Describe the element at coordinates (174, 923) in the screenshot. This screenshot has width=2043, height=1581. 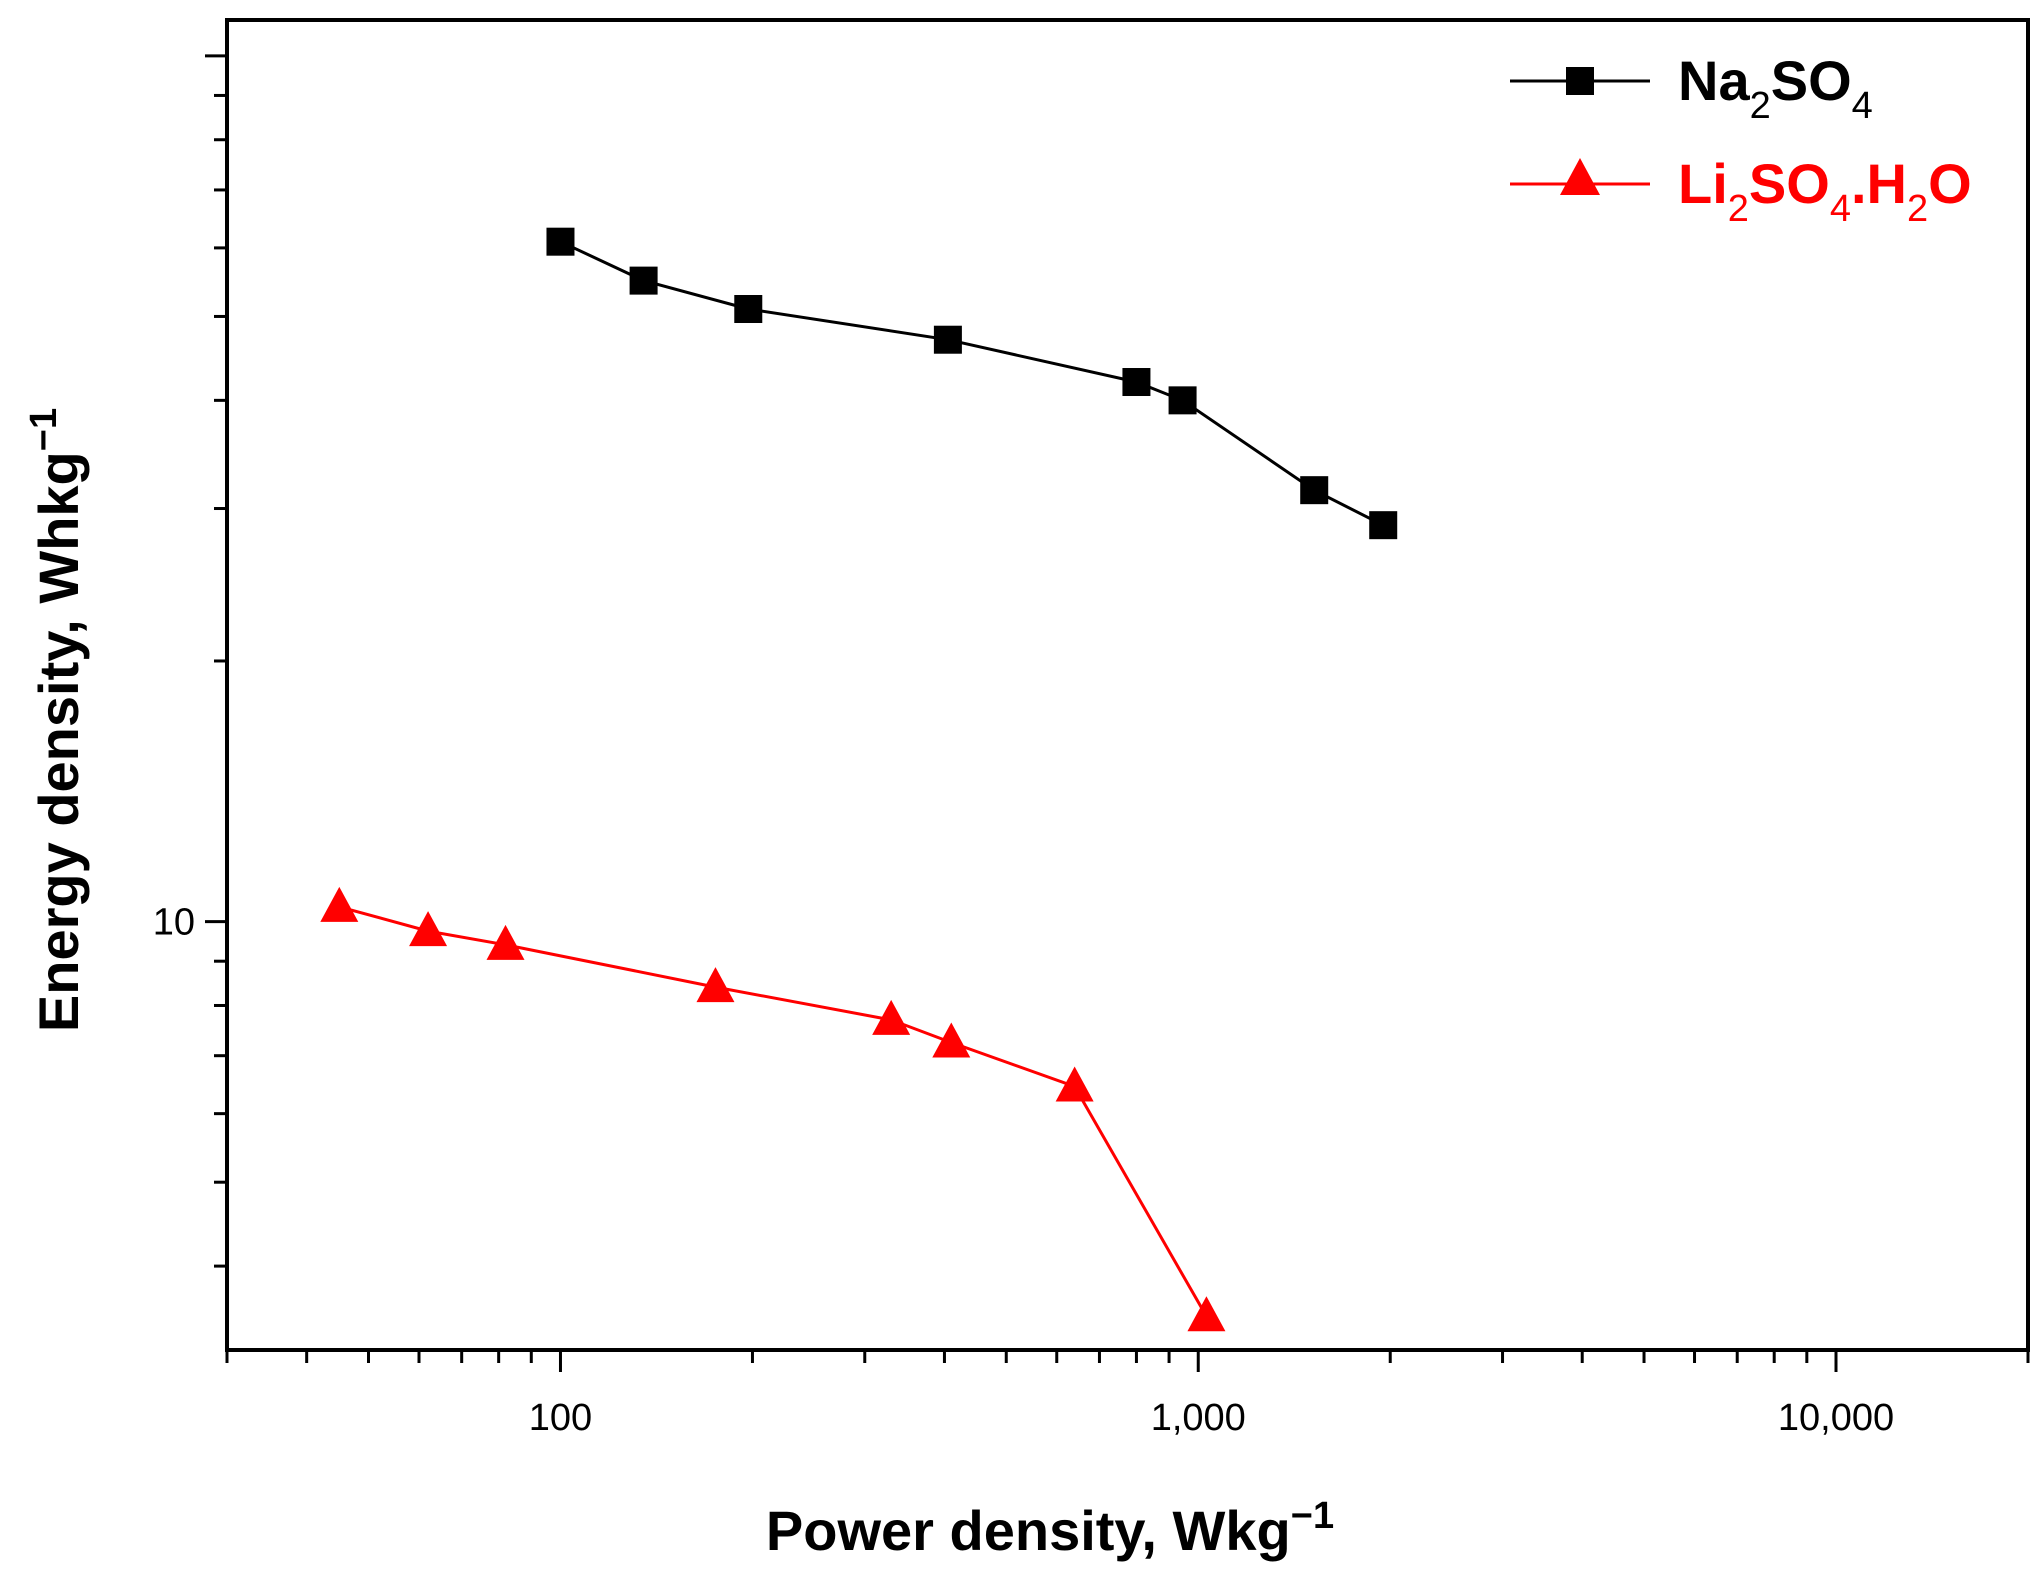
I see `y-tick-label: 10` at that location.